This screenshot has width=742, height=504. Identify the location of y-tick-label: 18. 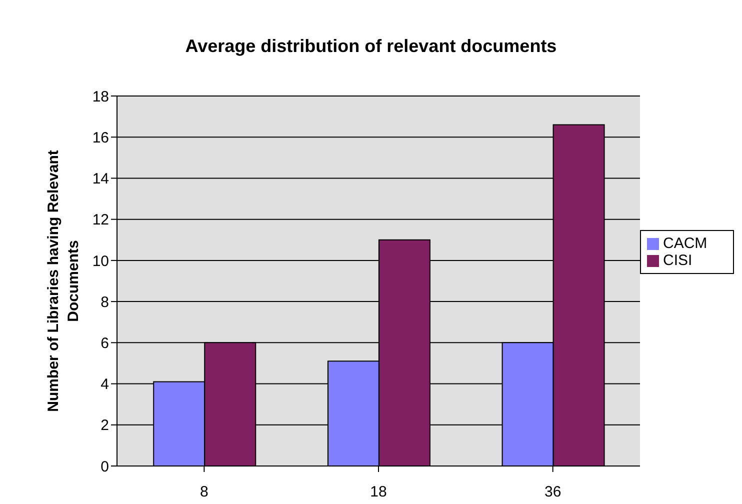
(100, 97).